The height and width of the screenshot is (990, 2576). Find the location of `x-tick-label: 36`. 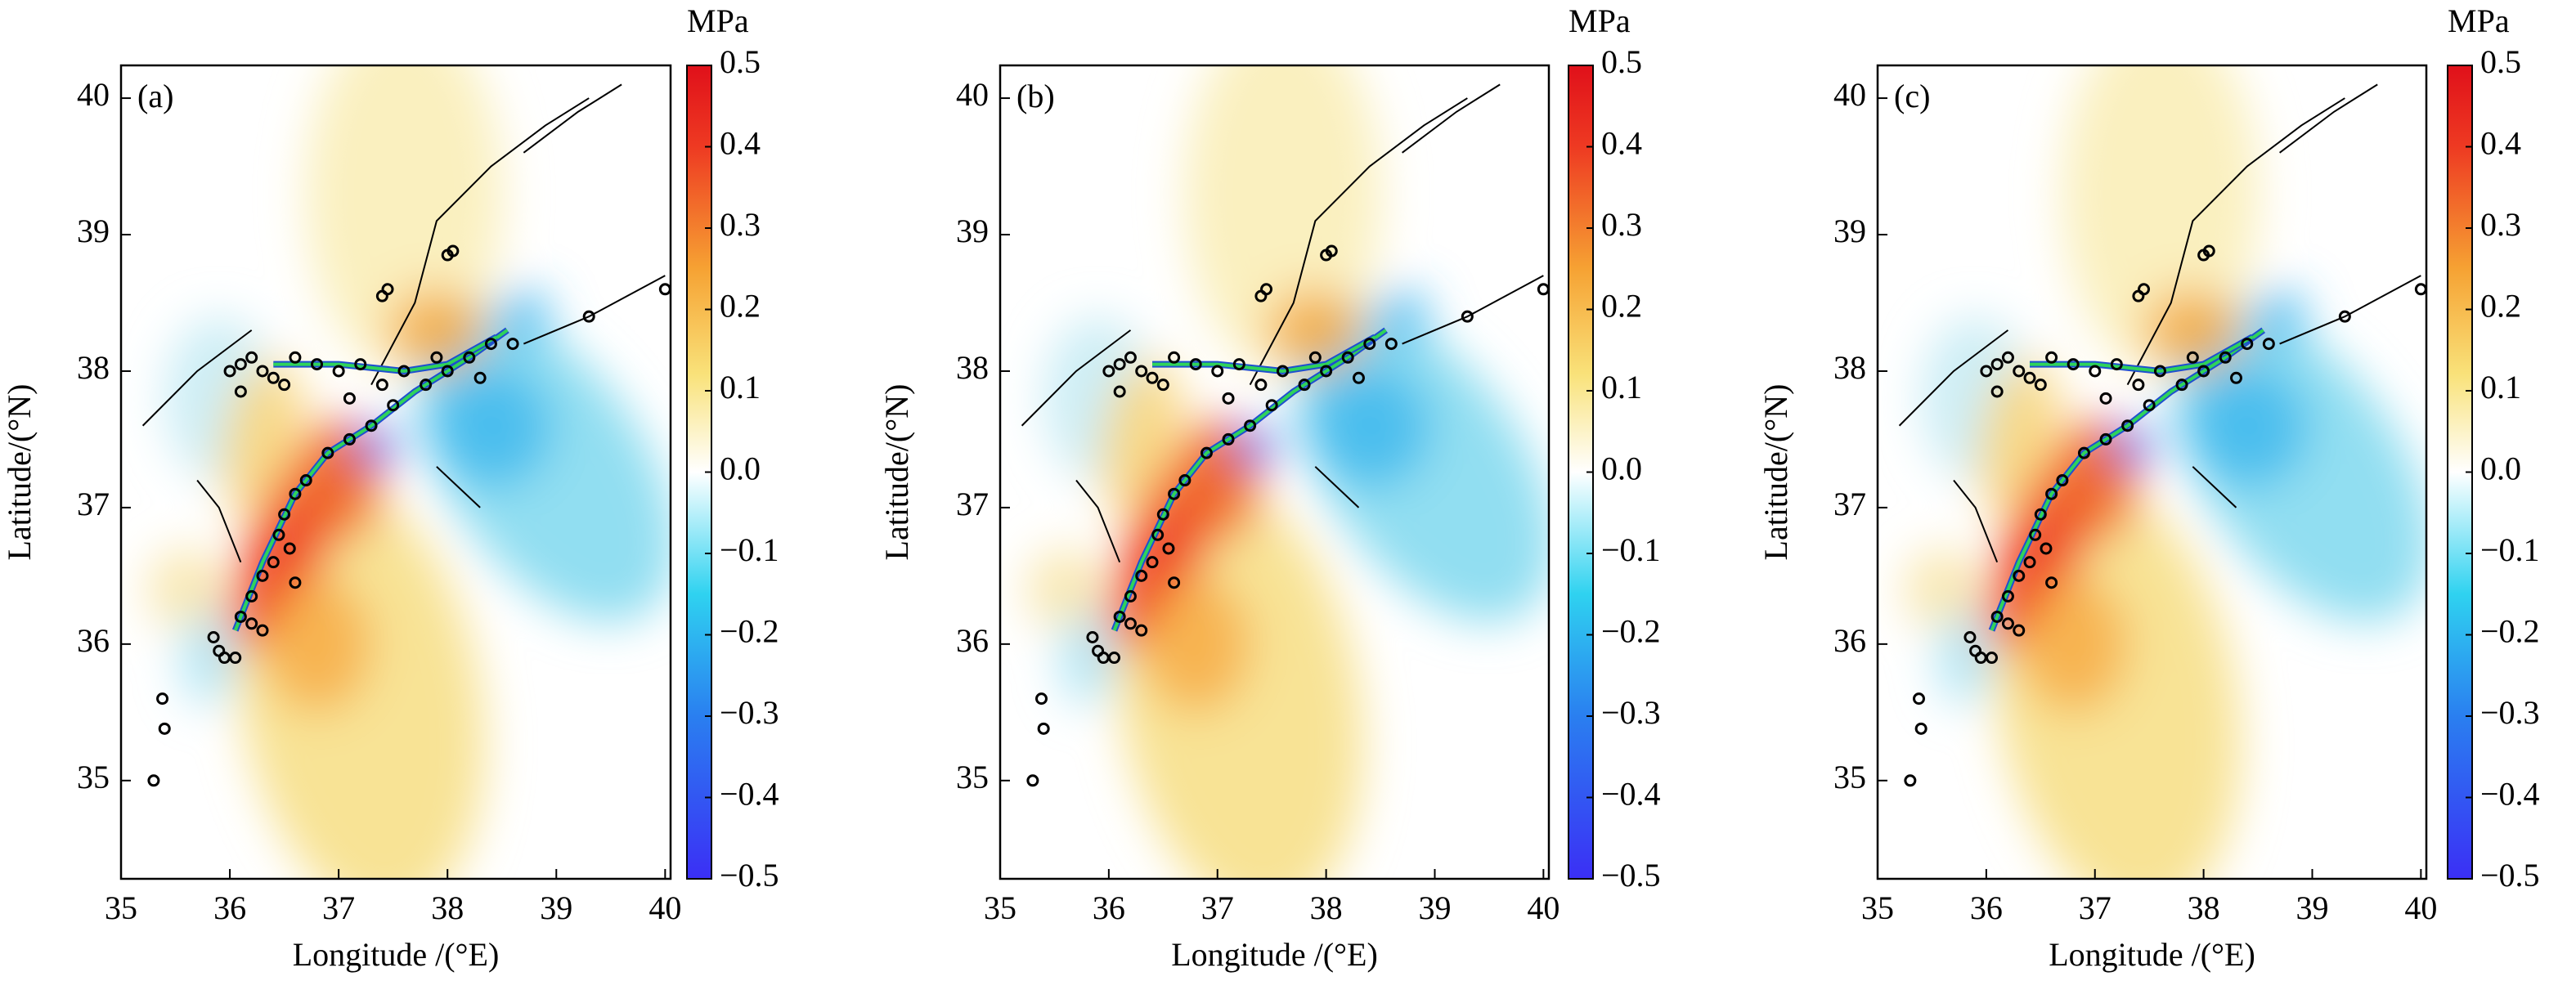

x-tick-label: 36 is located at coordinates (1109, 907).